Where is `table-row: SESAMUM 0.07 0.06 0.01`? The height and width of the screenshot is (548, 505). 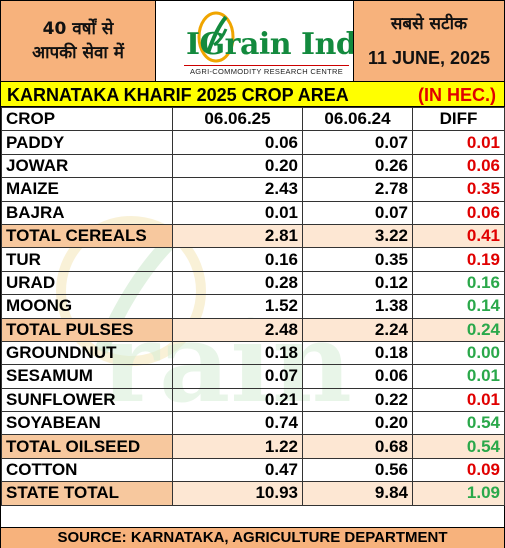
table-row: SESAMUM 0.07 0.06 0.01 is located at coordinates (253, 376).